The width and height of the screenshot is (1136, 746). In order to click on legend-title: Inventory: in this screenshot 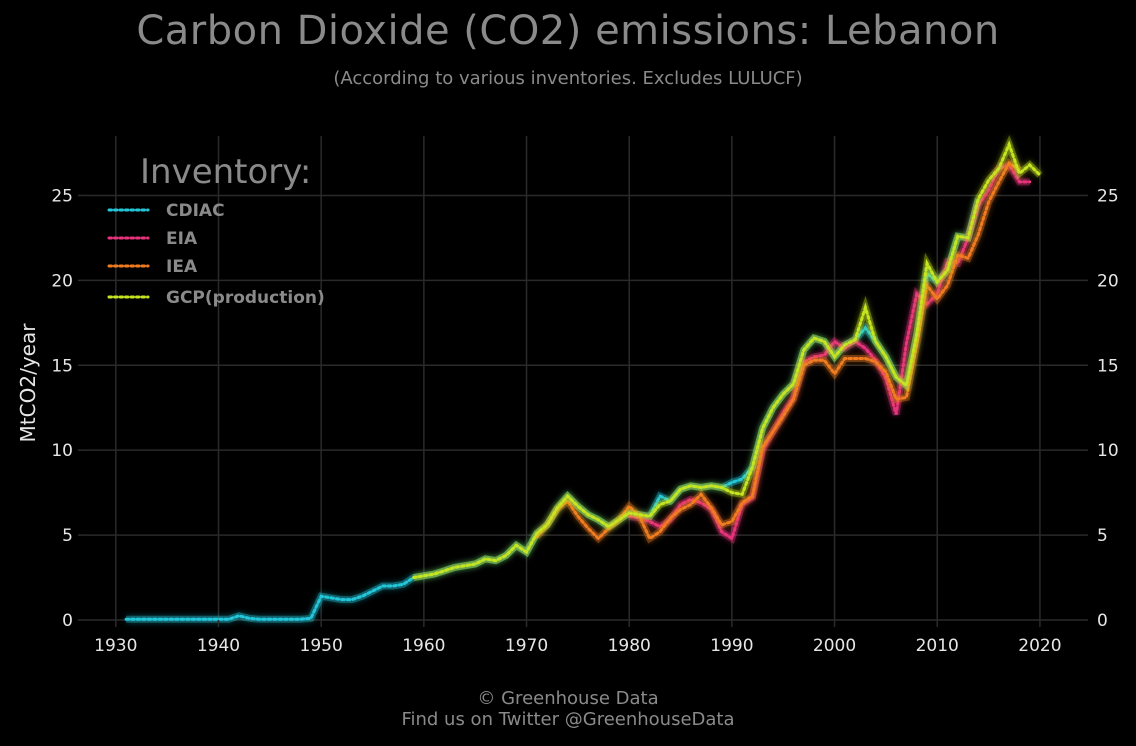, I will do `click(225, 172)`.